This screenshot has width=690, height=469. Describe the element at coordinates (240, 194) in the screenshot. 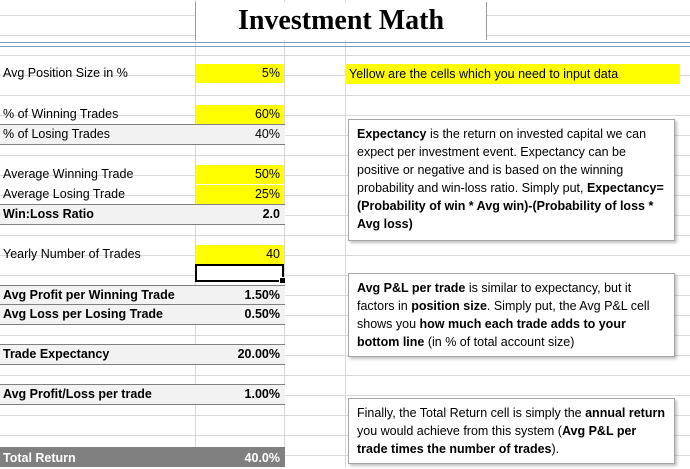

I see `avg-losing-input: 25%` at that location.